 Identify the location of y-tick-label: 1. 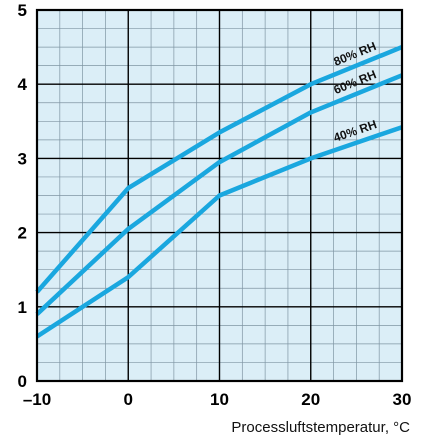
(22, 307).